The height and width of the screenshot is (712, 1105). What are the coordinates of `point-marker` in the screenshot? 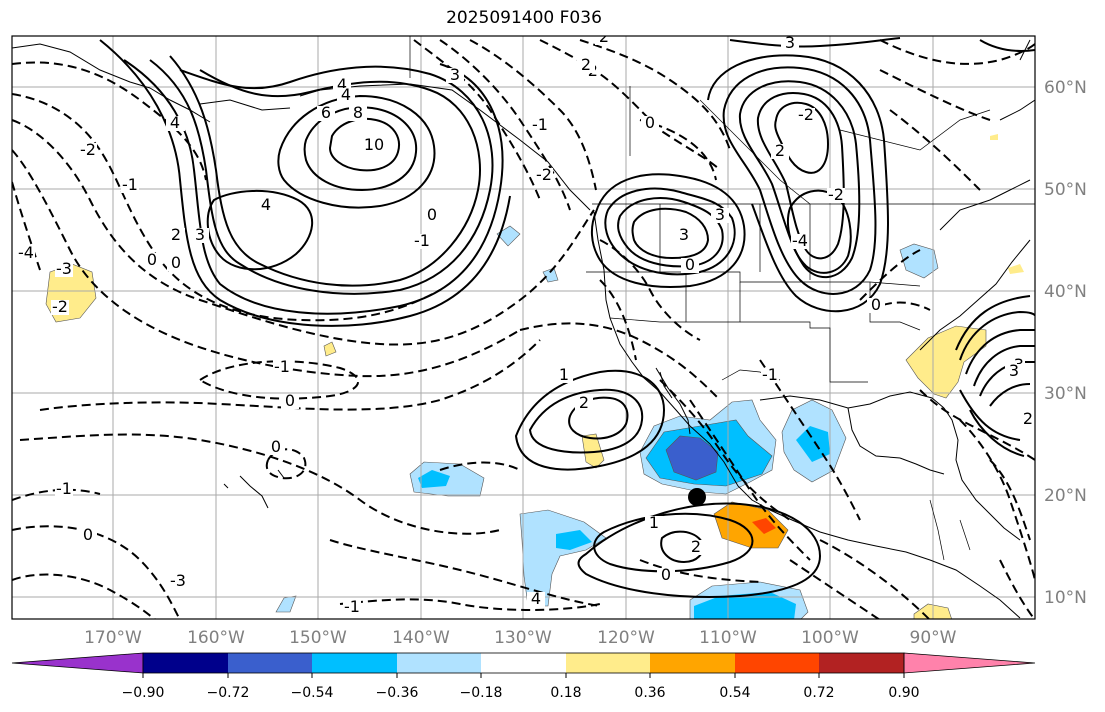 It's located at (697, 497).